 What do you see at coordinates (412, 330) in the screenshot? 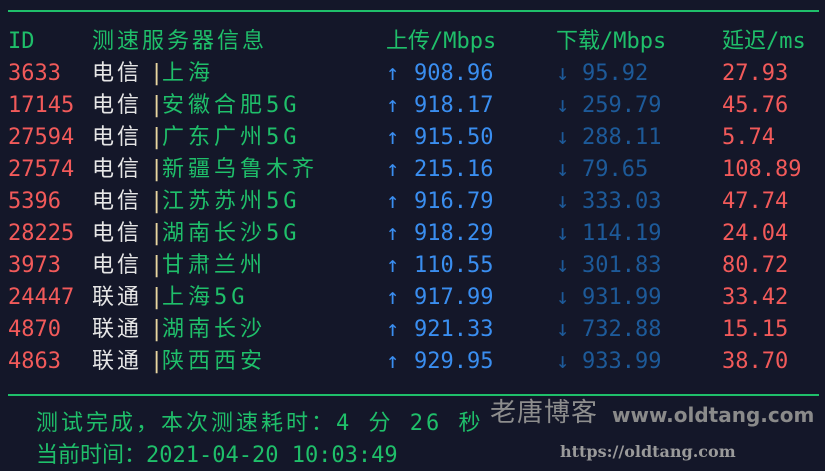
I see `table-row: 4870 联通 | 湖南长沙 ↑ 921.33 ↓ 732.88 15.15` at bounding box center [412, 330].